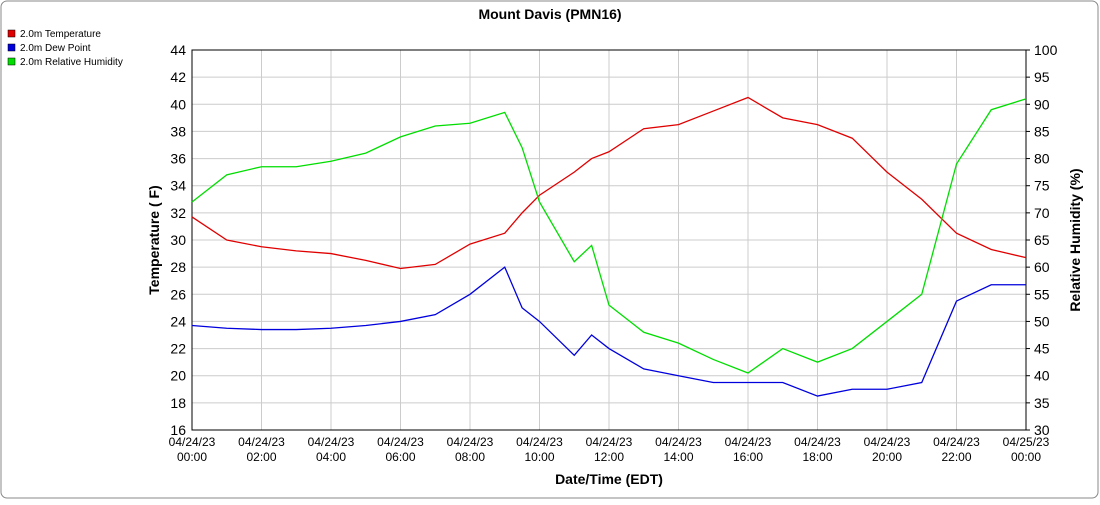 The height and width of the screenshot is (505, 1100). What do you see at coordinates (539, 449) in the screenshot?
I see `x-tick-label: 04/24/23 10:00` at bounding box center [539, 449].